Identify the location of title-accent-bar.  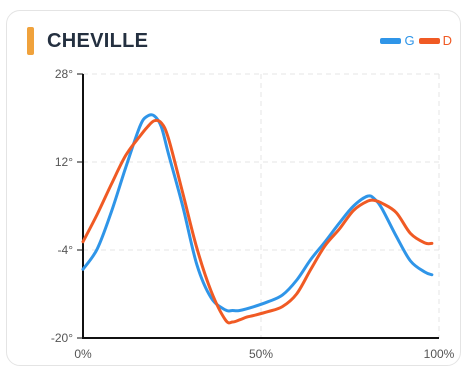
(30, 41).